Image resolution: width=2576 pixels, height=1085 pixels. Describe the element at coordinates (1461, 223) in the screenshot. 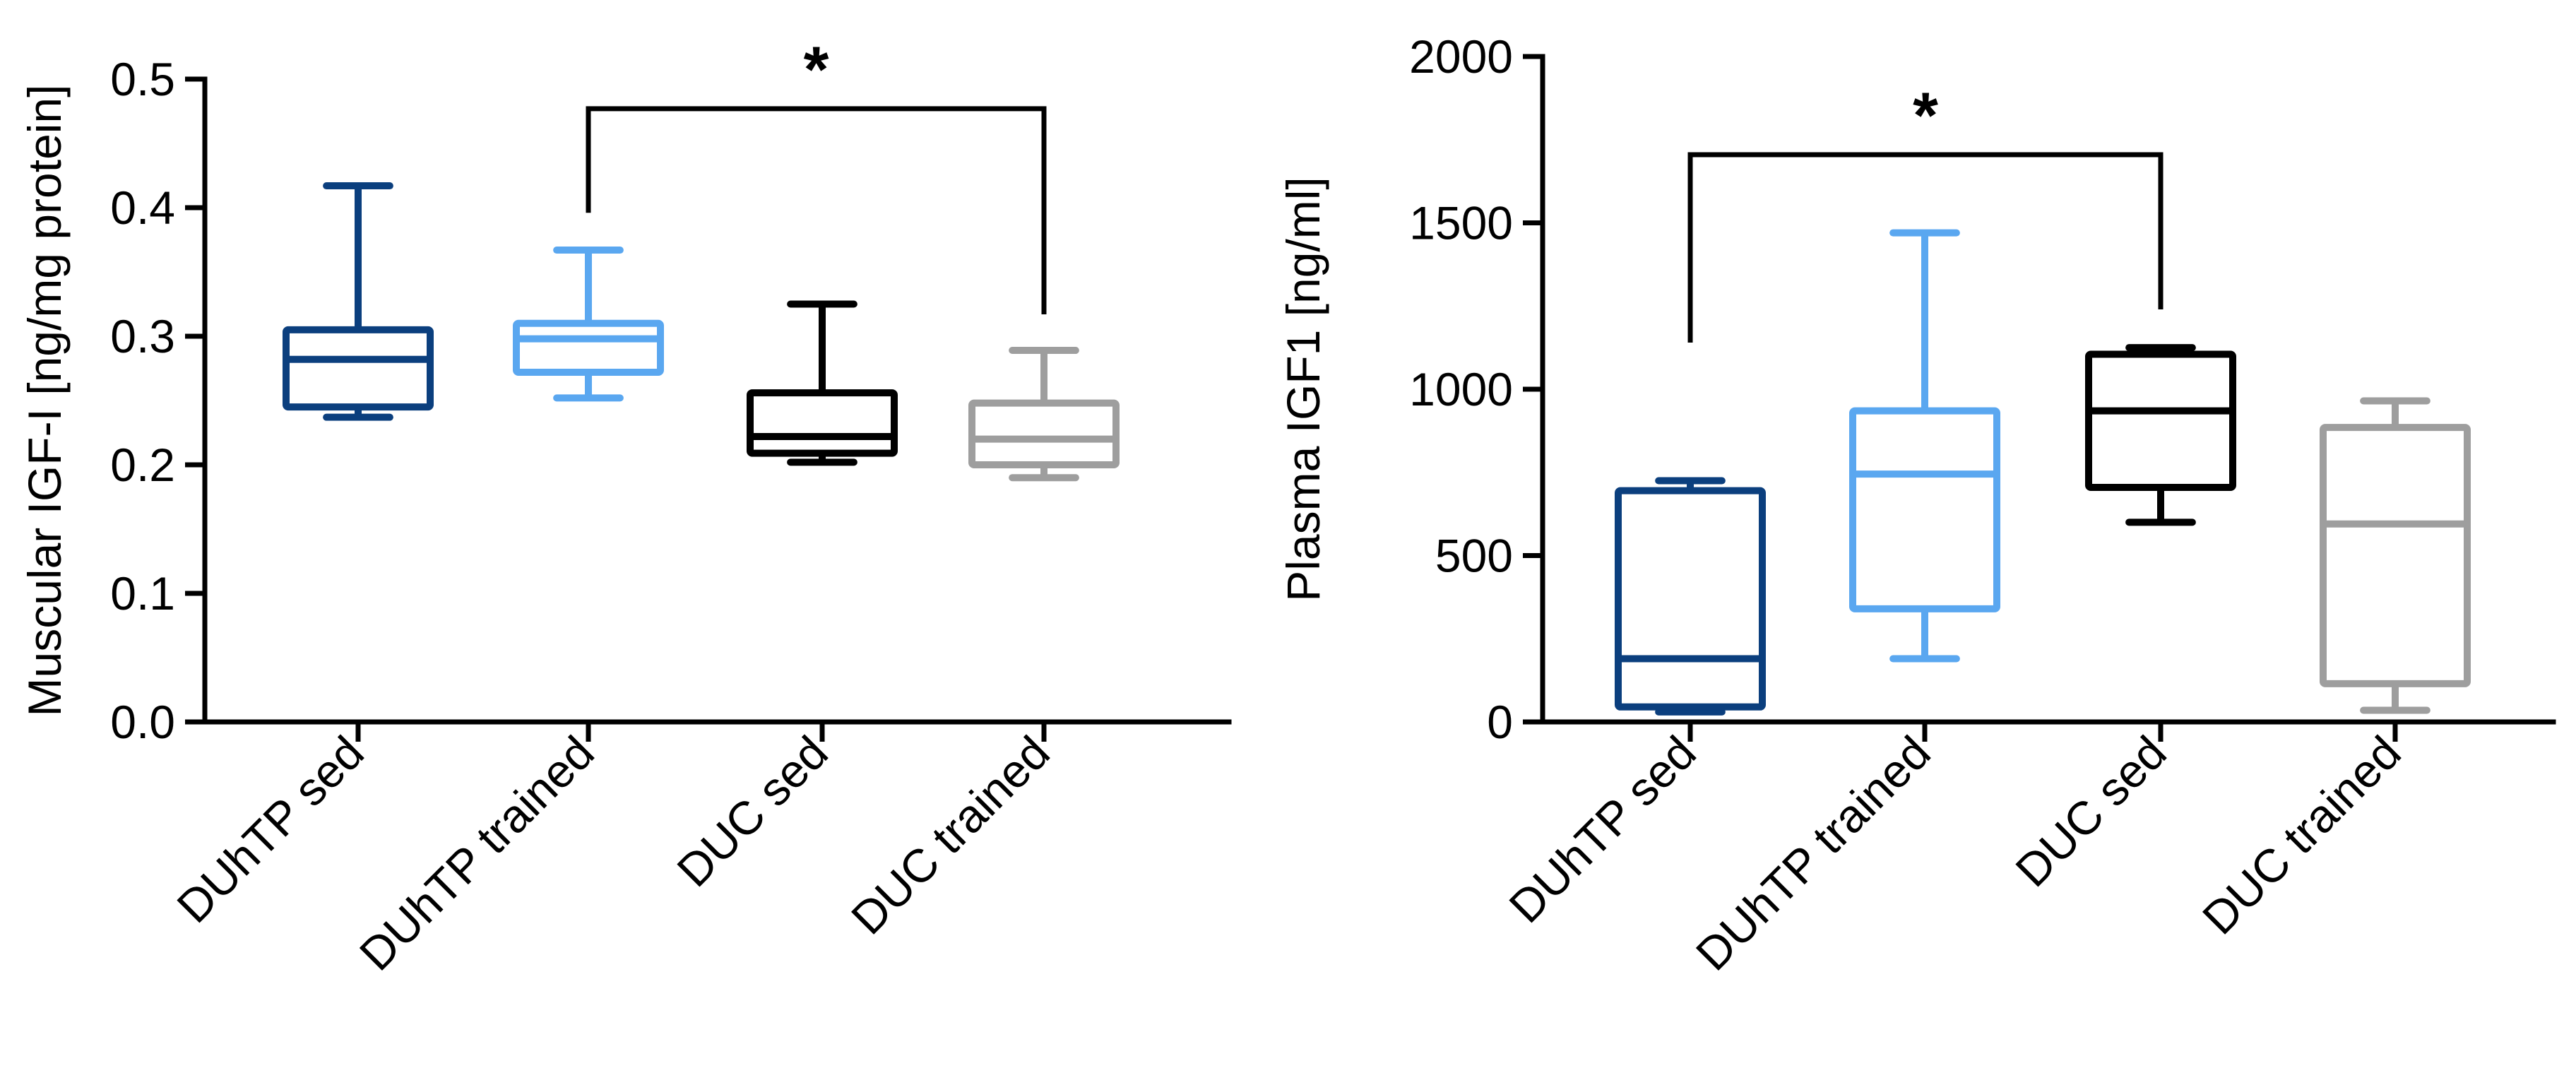

I see `y-tick-label: 1500` at that location.